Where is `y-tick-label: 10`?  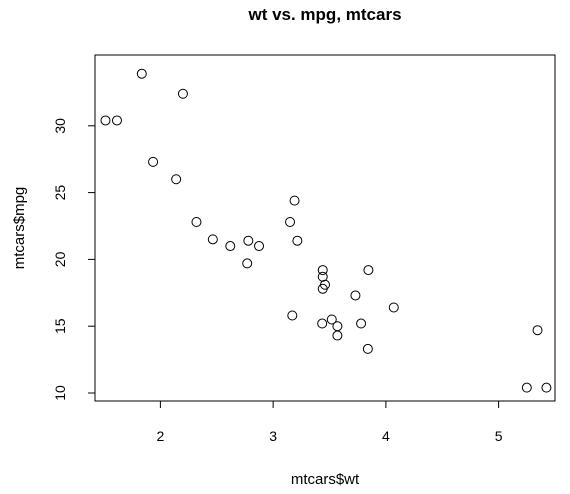
y-tick-label: 10 is located at coordinates (60, 393).